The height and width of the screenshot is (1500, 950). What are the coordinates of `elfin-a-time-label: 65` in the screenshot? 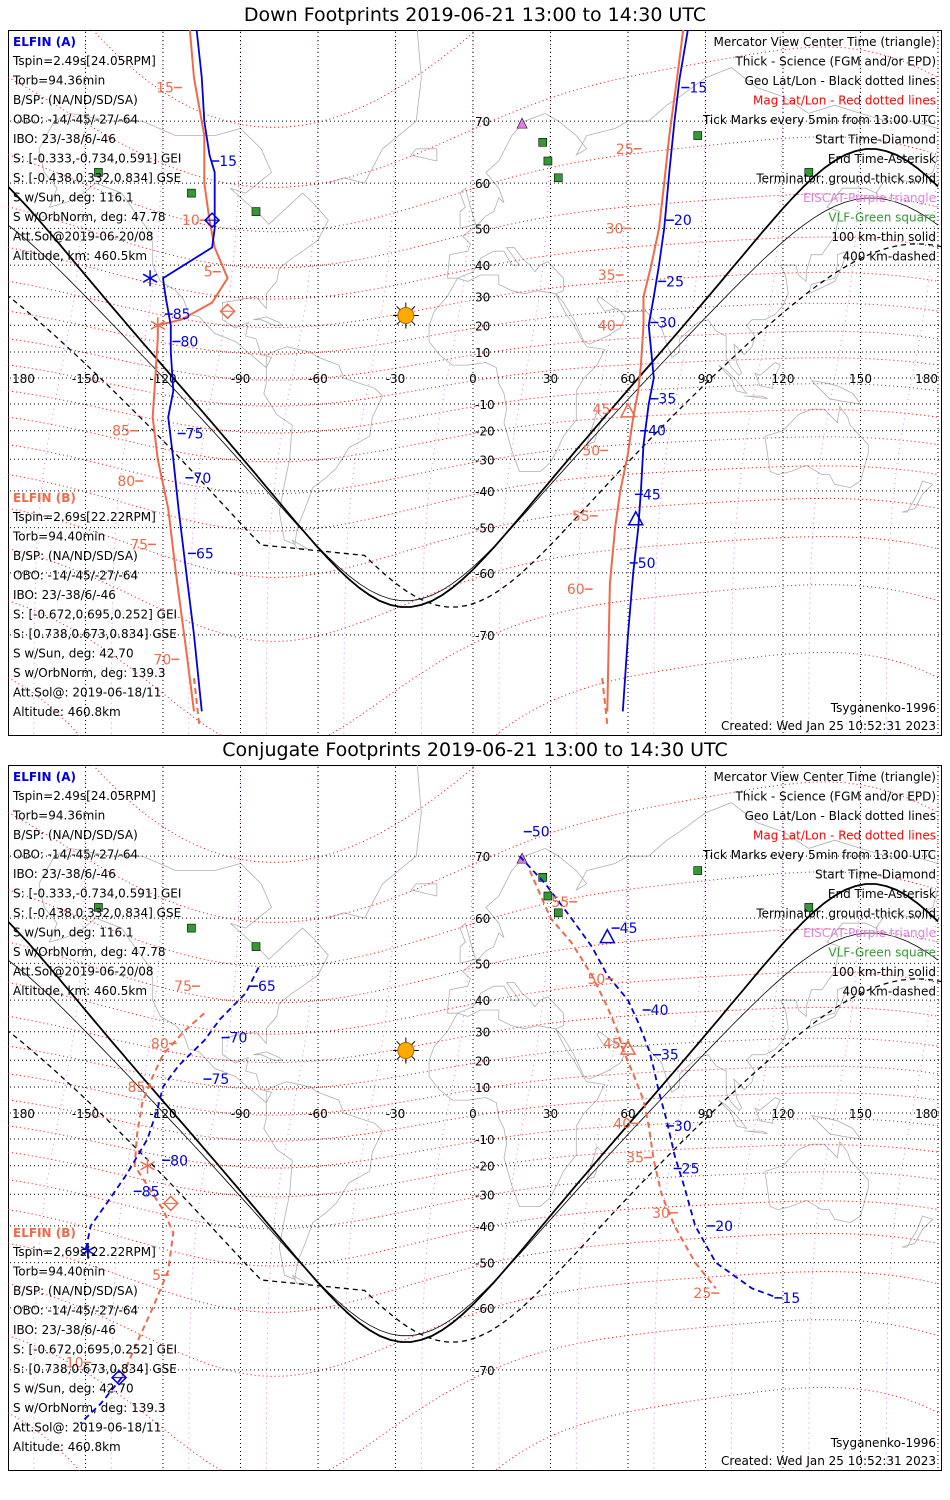 It's located at (205, 554).